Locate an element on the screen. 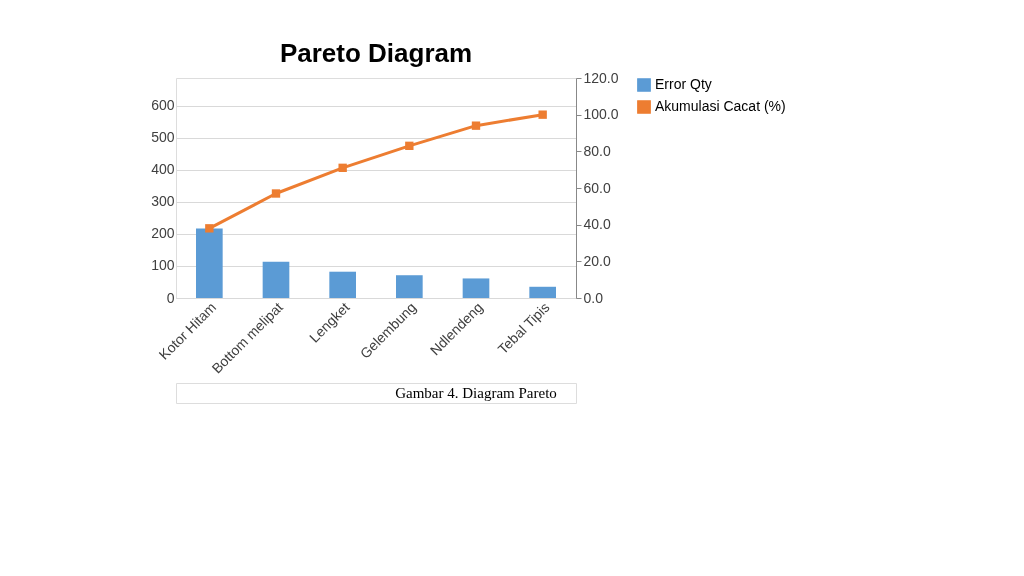  y-tick-label: 400 is located at coordinates (163, 169).